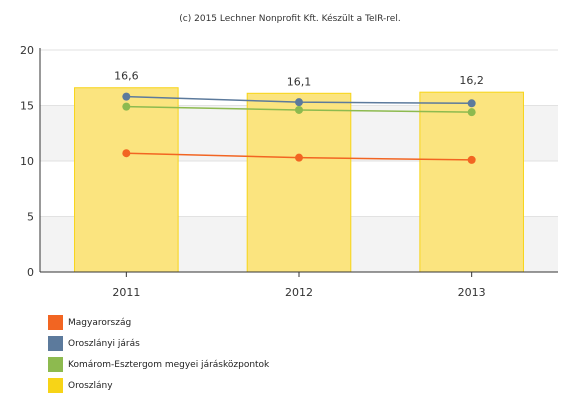 Image resolution: width=580 pixels, height=400 pixels. What do you see at coordinates (158, 385) in the screenshot?
I see `legend-item-oroszlany: Oroszlány` at bounding box center [158, 385].